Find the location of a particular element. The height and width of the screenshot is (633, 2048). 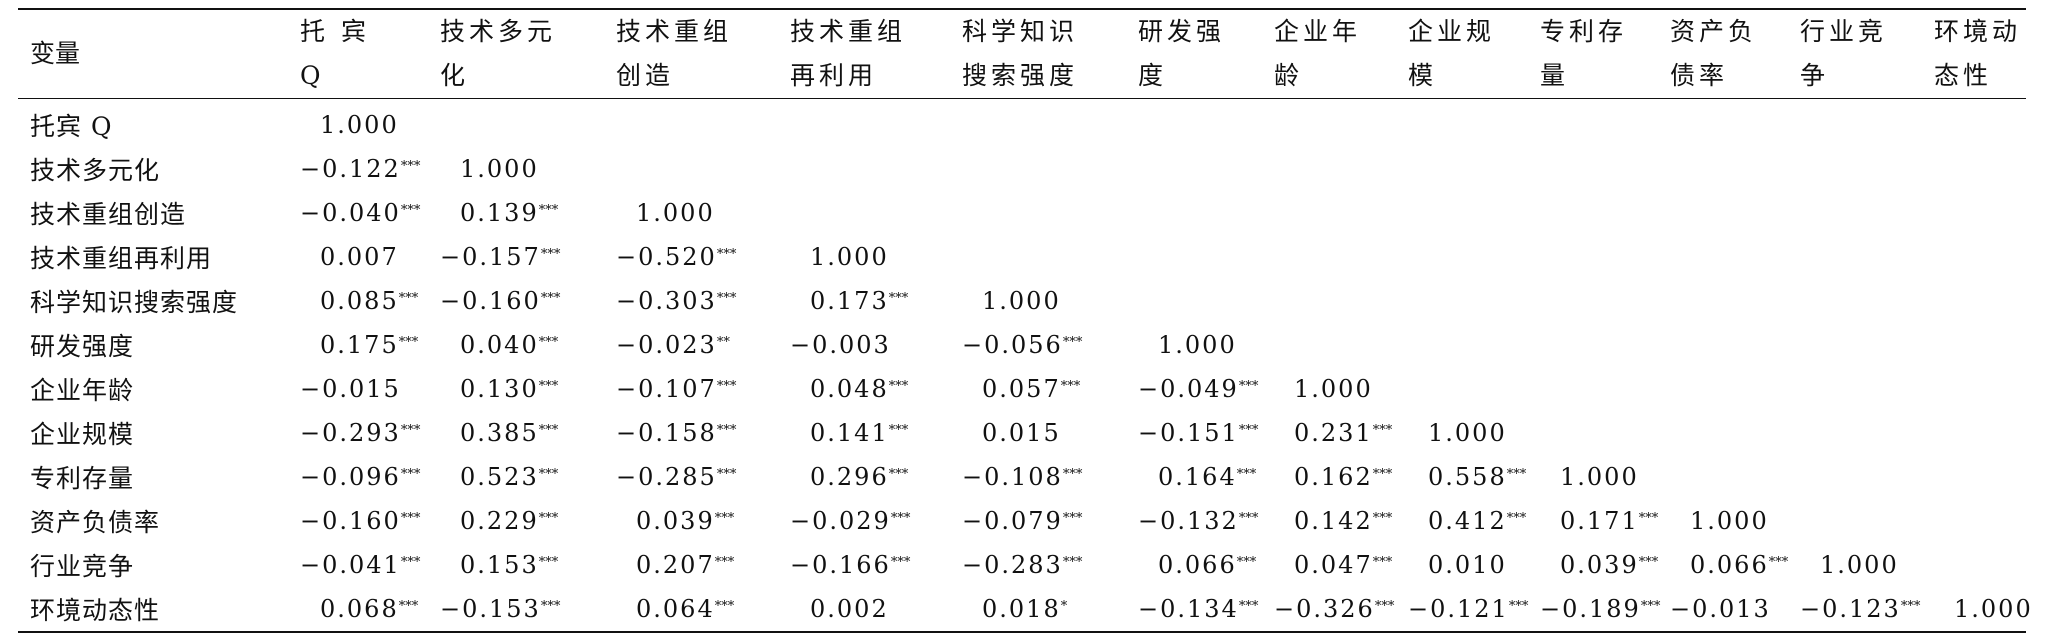

correlation-cell: 0.558*** is located at coordinates (1474, 477).